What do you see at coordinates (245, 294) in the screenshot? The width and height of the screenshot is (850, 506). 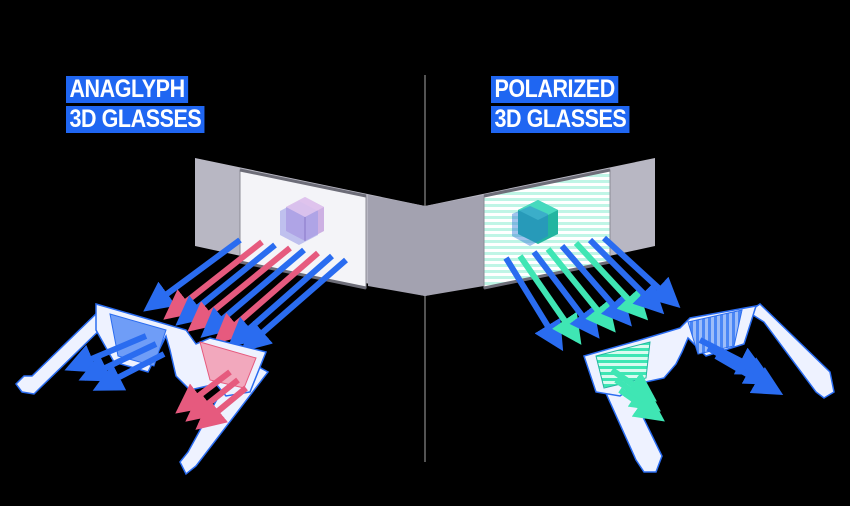 I see `anaglyph-rays` at bounding box center [245, 294].